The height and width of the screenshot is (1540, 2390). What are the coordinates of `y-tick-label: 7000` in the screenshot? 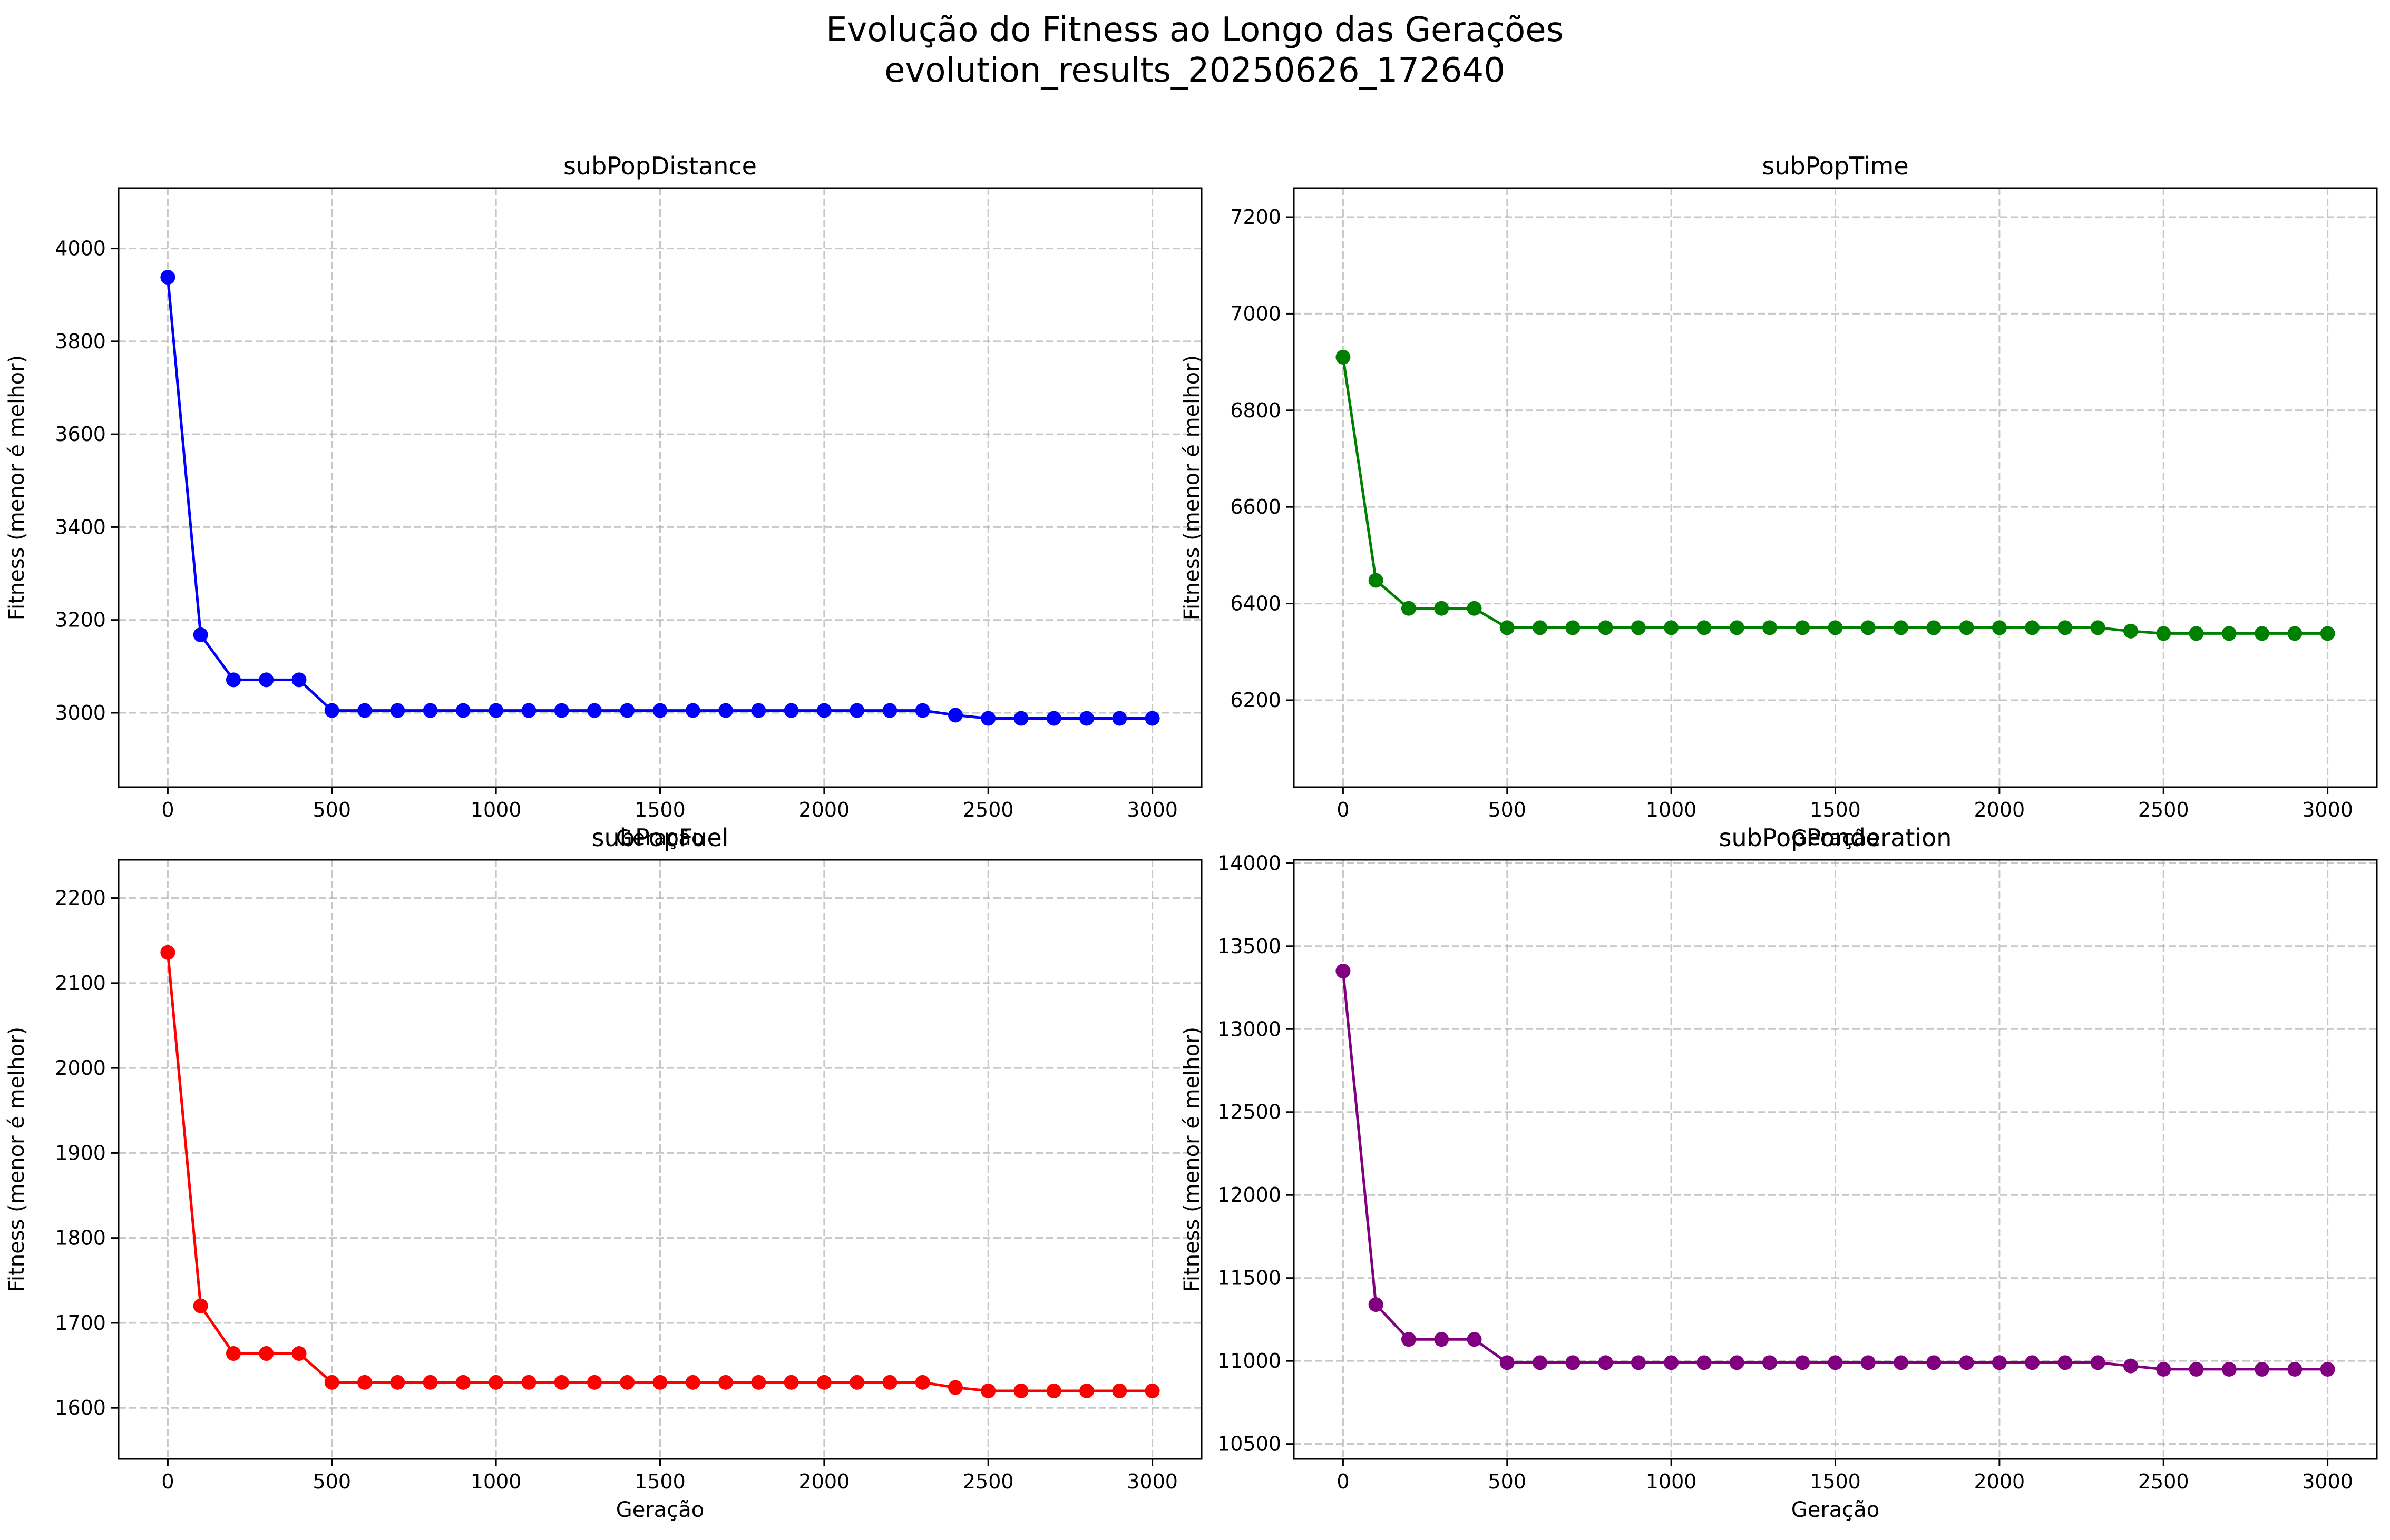 It's located at (1255, 313).